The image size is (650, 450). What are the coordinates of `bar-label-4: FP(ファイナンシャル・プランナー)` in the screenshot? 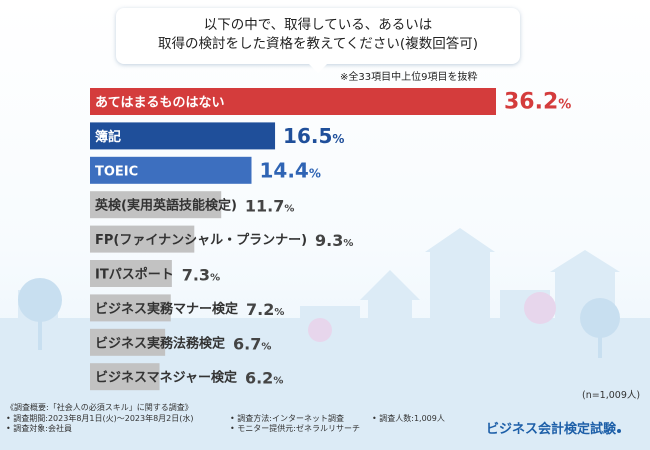 It's located at (201, 240).